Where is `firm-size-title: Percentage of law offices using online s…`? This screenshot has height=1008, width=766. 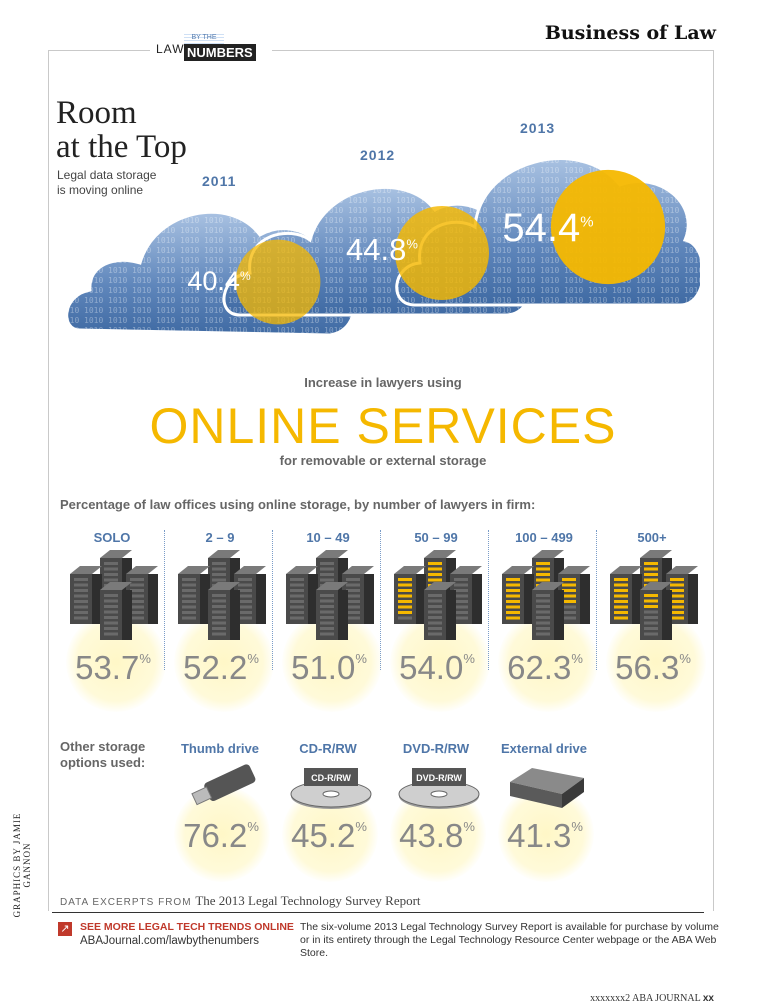 firm-size-title: Percentage of law offices using online s… is located at coordinates (298, 504).